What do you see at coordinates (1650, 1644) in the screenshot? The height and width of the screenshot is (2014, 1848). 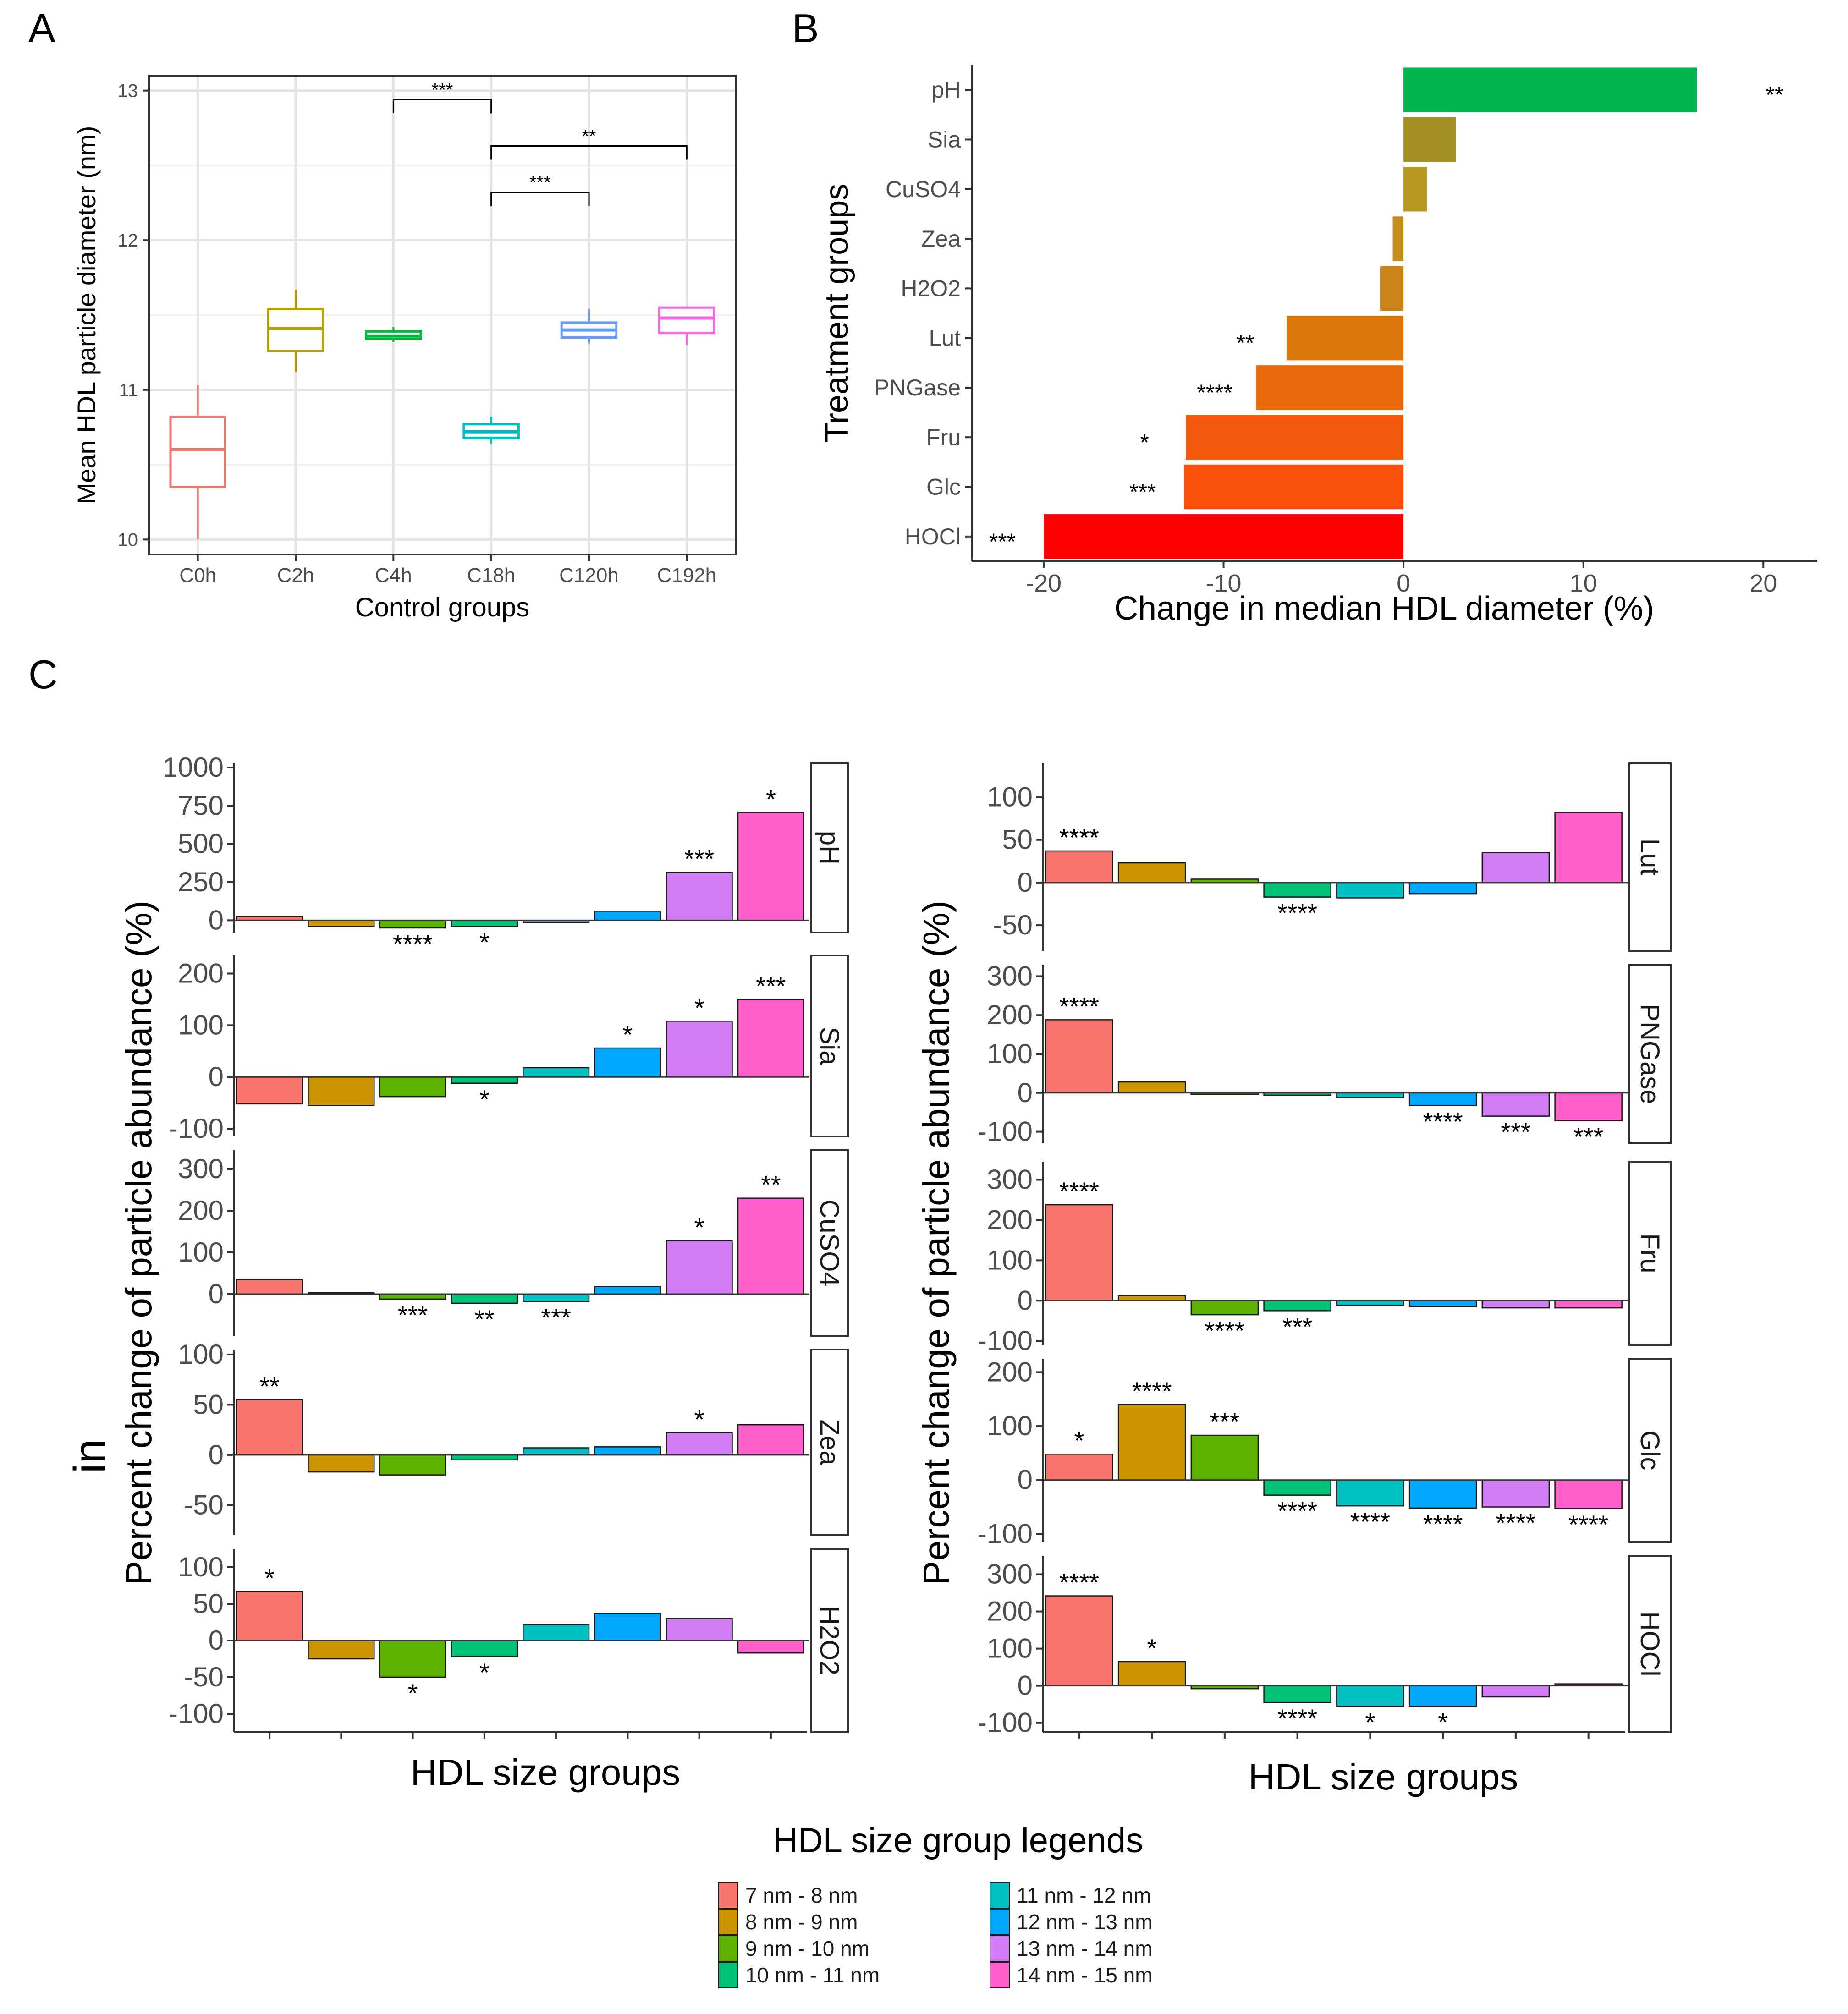 I see `facet-strip-label: HOCl` at bounding box center [1650, 1644].